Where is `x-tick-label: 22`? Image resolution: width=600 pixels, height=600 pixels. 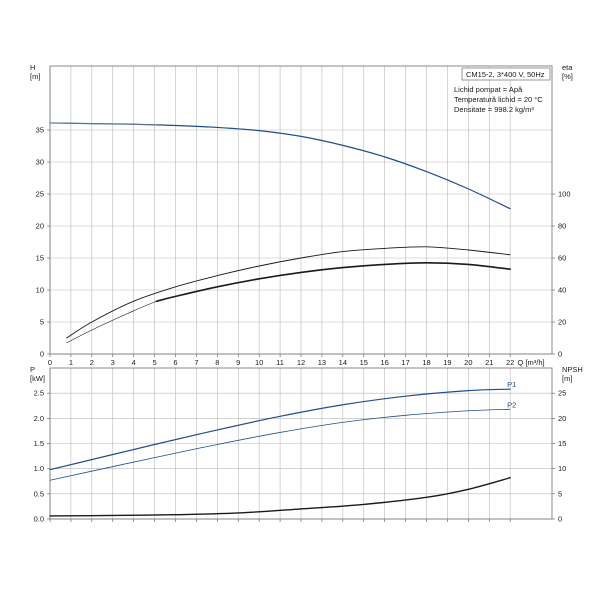
x-tick-label: 22 is located at coordinates (510, 362).